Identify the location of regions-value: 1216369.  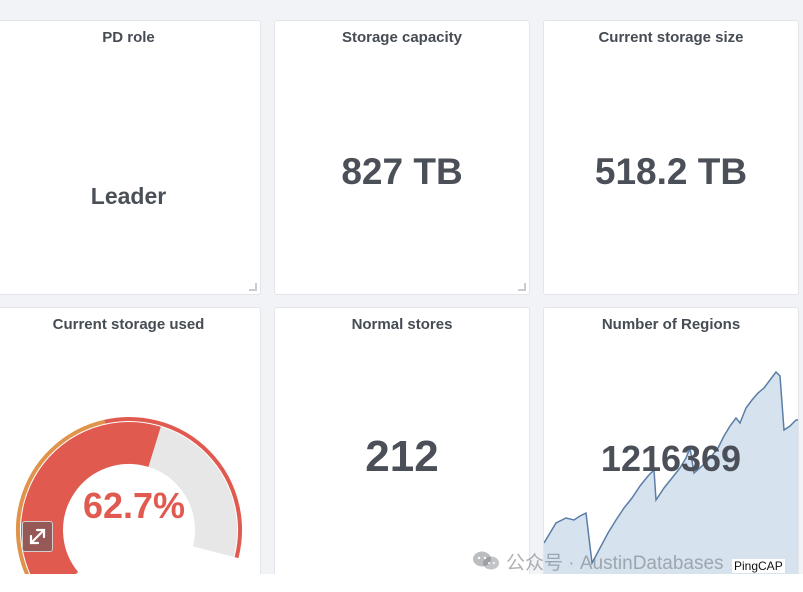
(671, 458).